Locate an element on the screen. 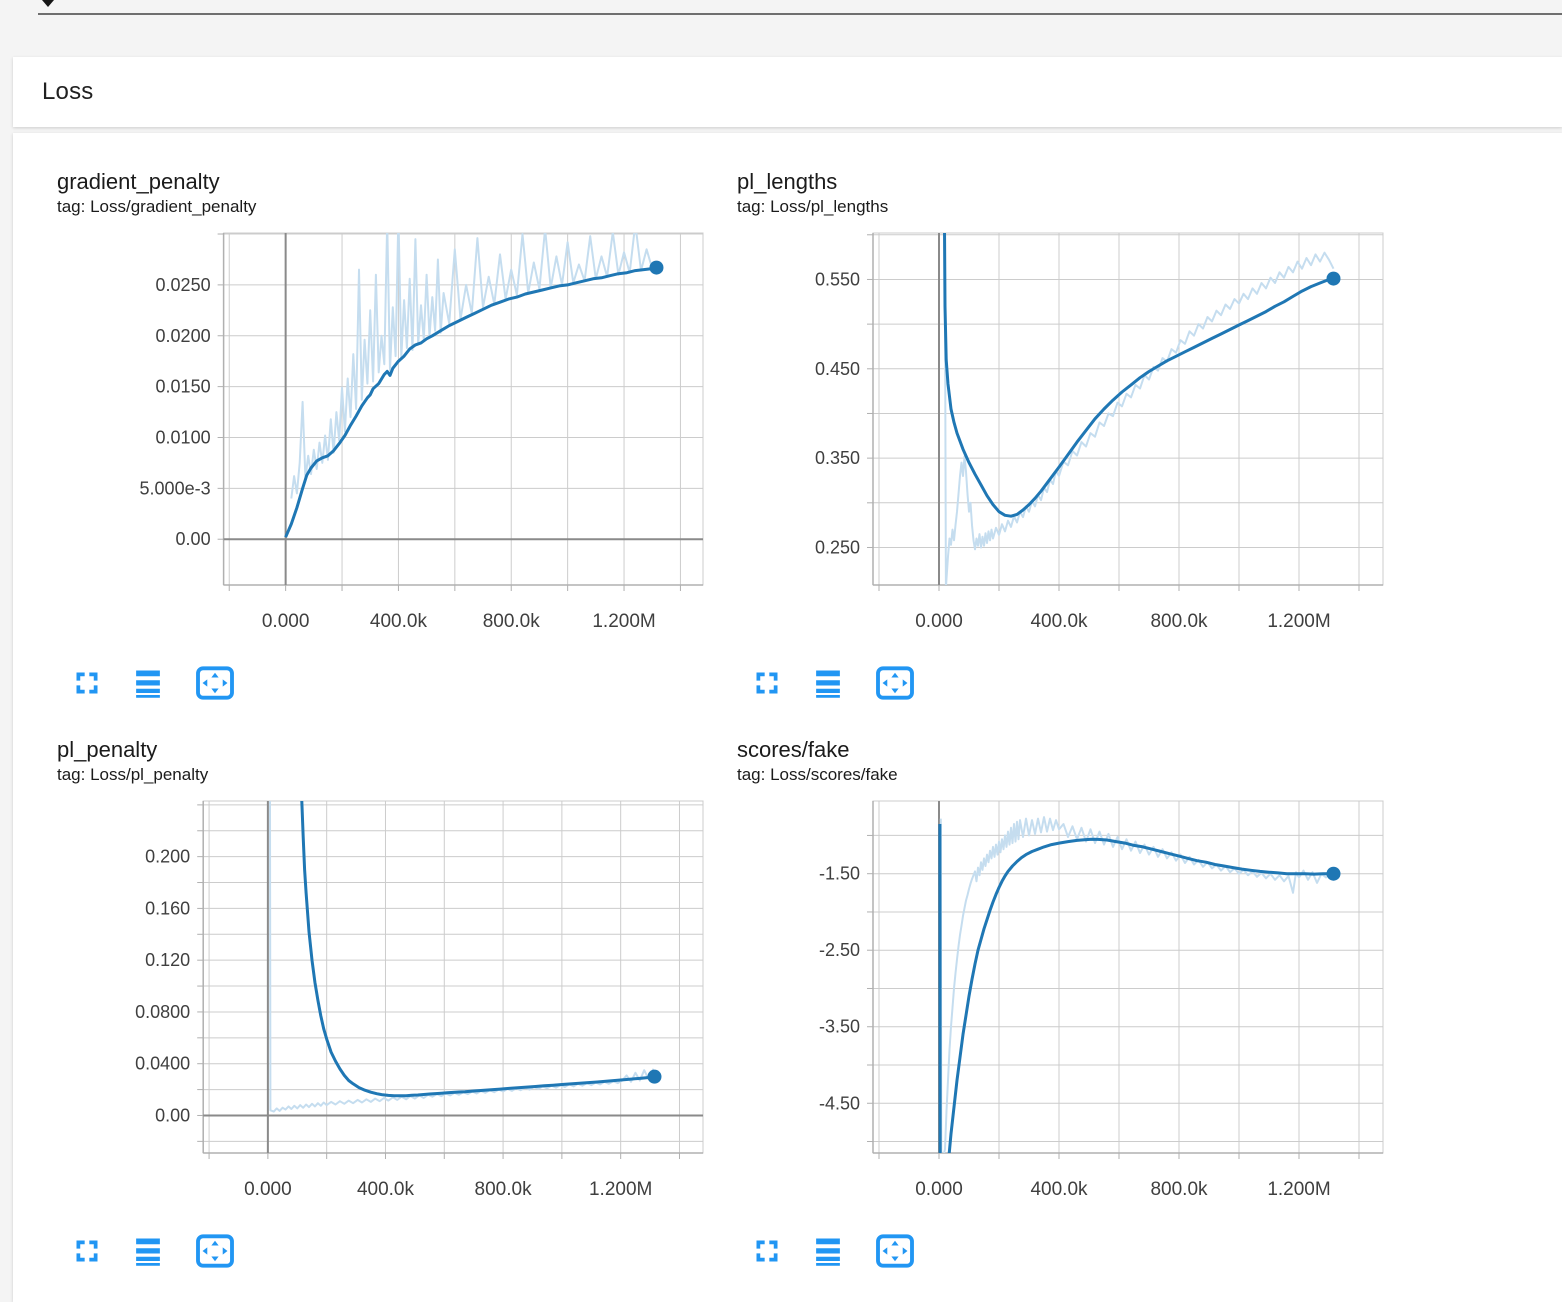  svg-text: 0.0100 is located at coordinates (183, 437).